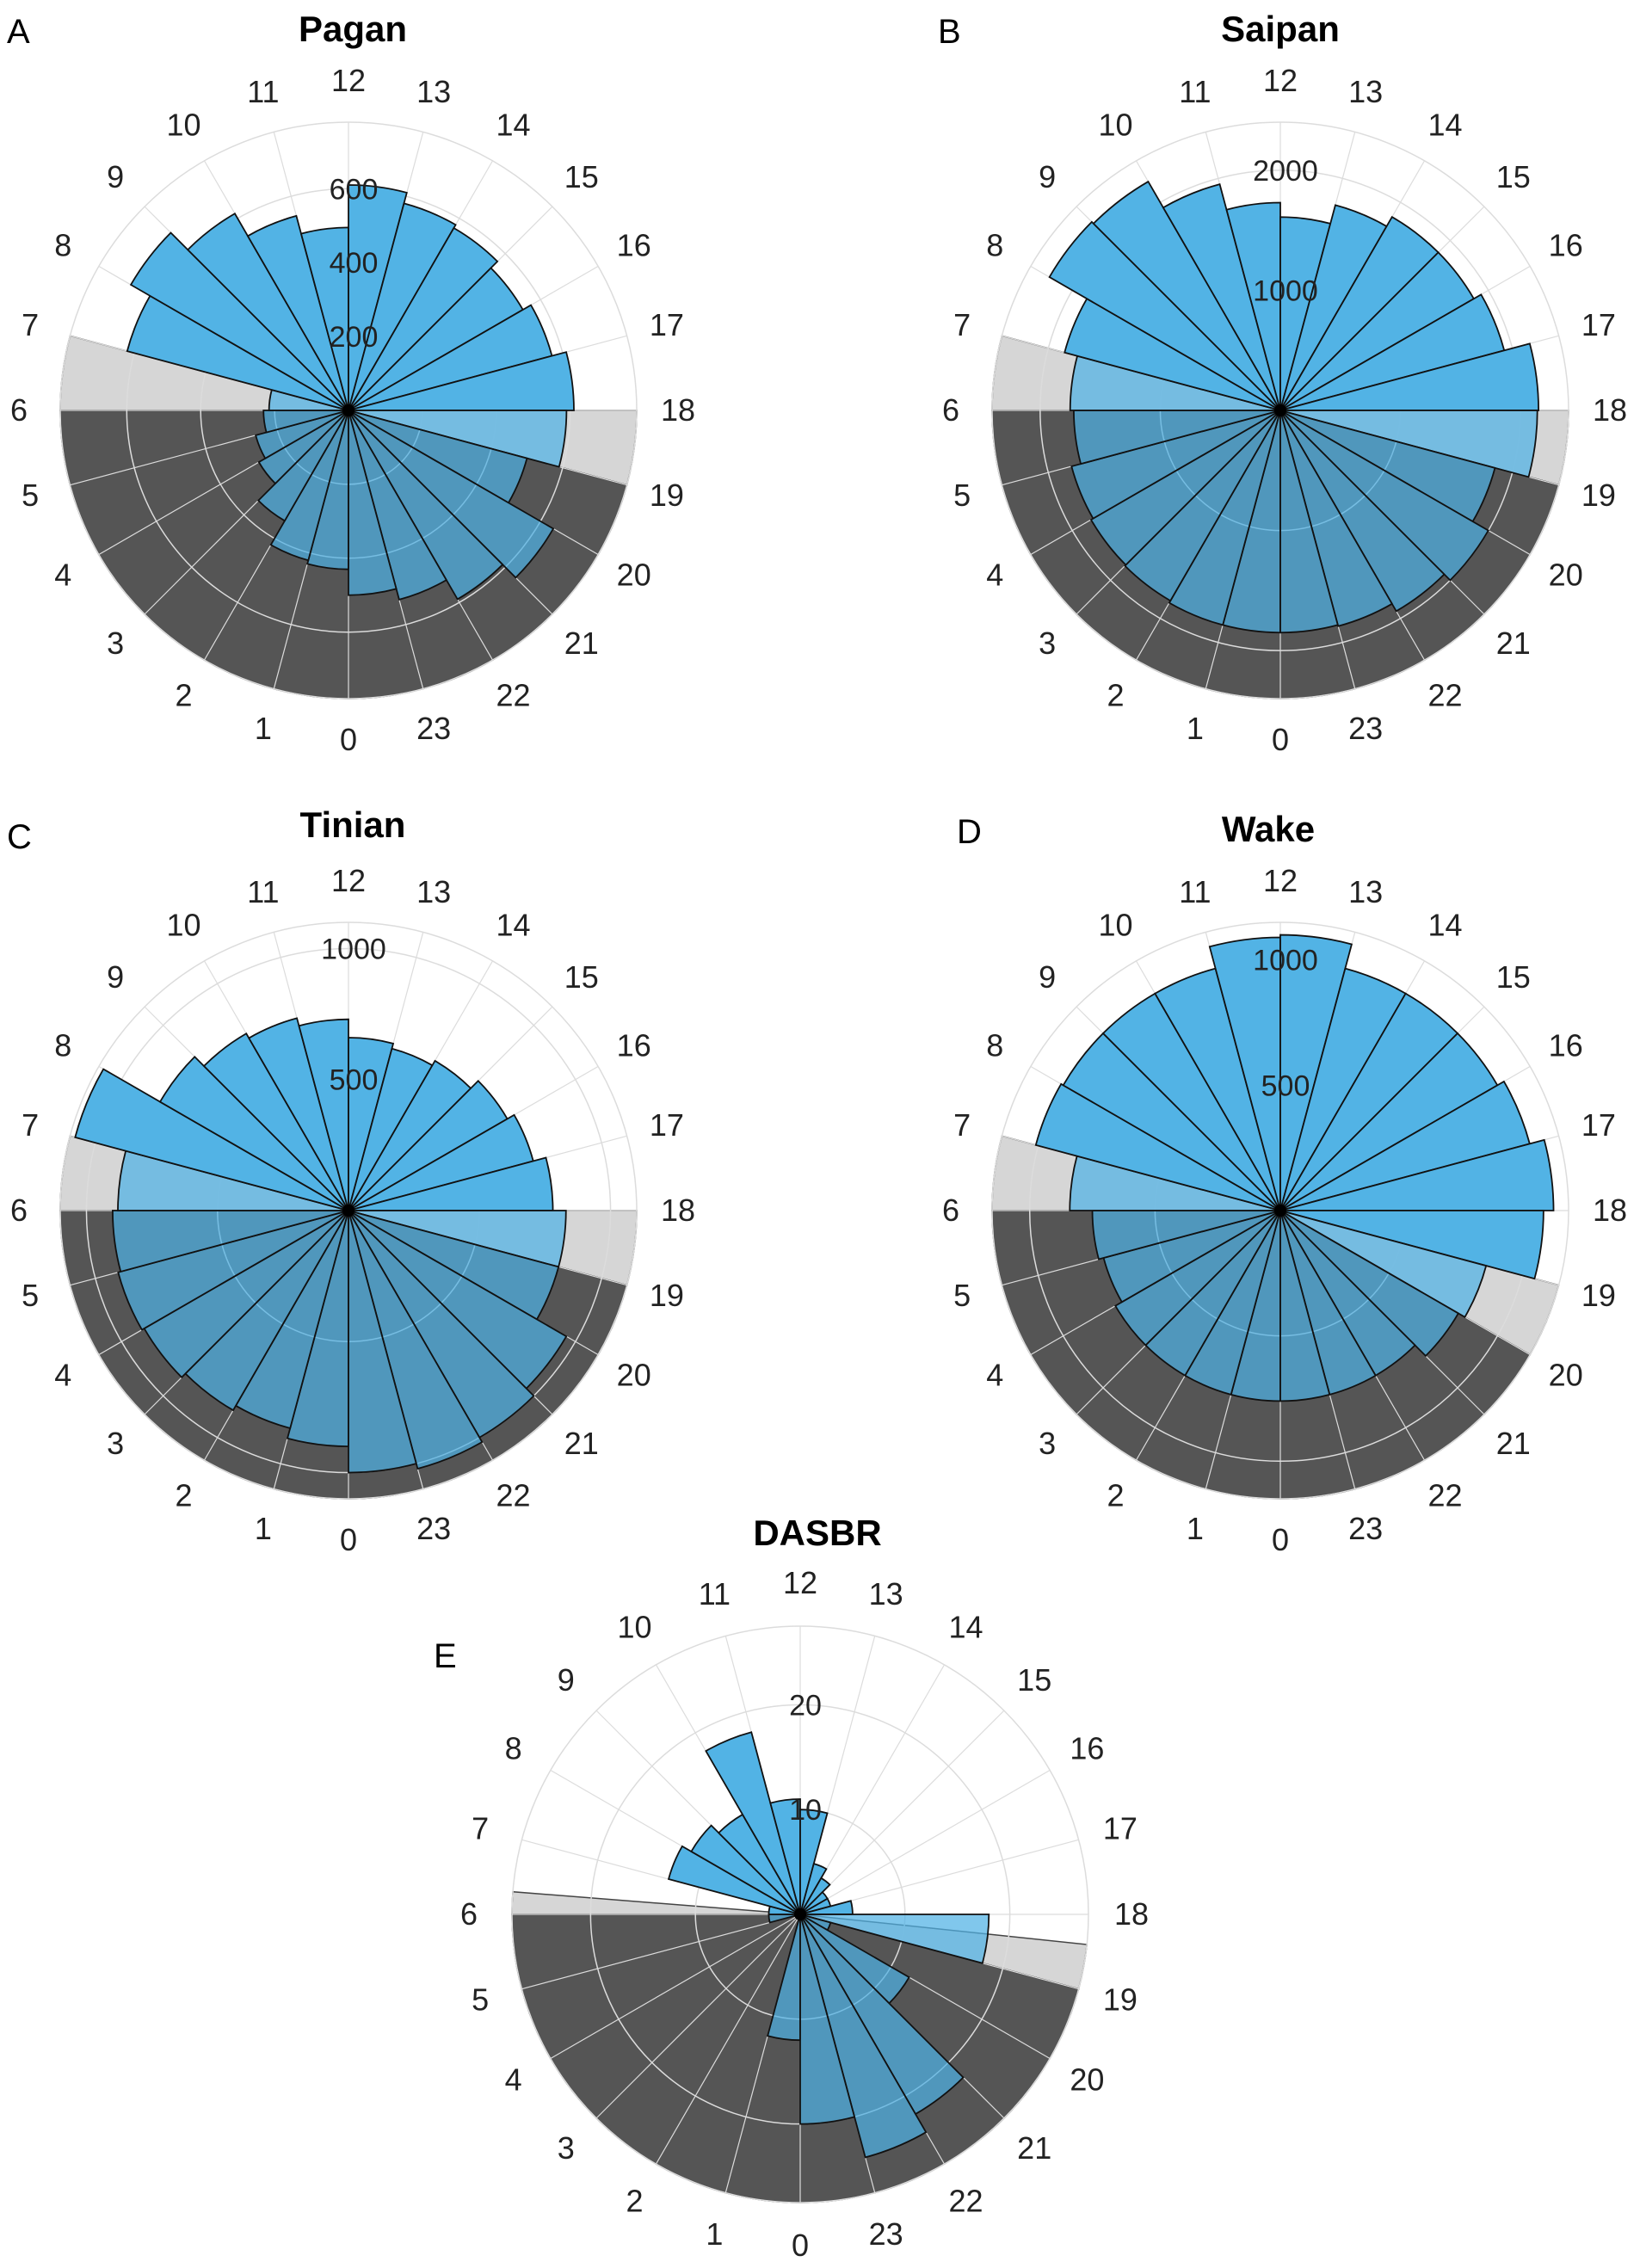 This screenshot has height=2268, width=1640. What do you see at coordinates (1285, 1086) in the screenshot?
I see `radial-tick-label: 500` at bounding box center [1285, 1086].